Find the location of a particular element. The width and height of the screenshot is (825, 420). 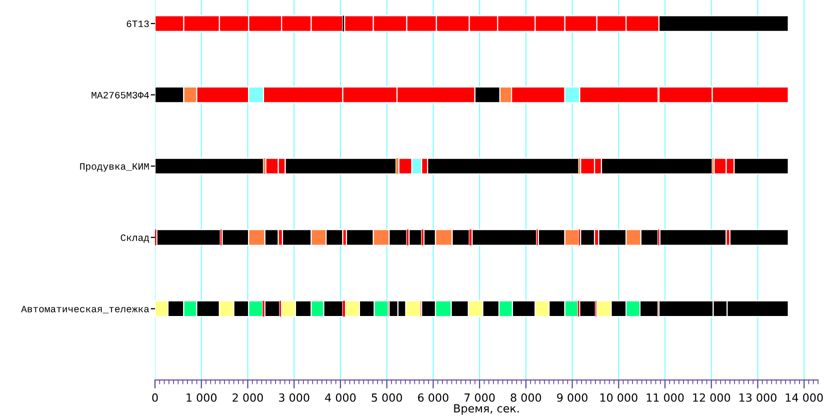

y-tick-label: 6T13 is located at coordinates (137, 24).